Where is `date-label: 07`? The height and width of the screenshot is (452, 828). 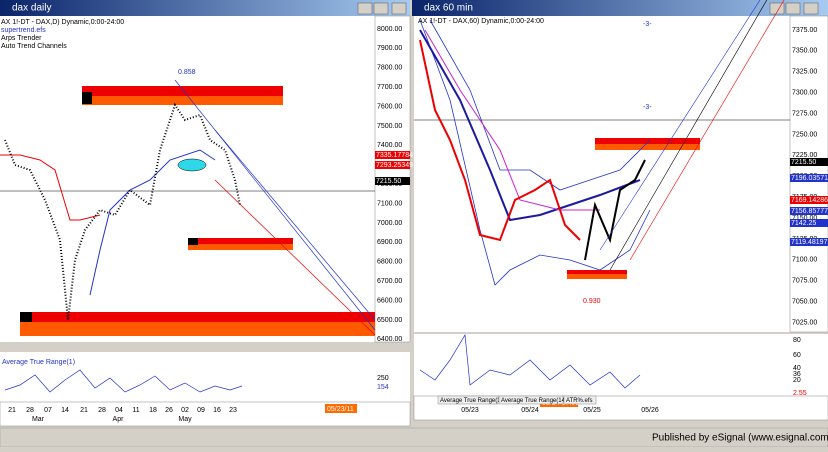
date-label: 07 is located at coordinates (48, 410).